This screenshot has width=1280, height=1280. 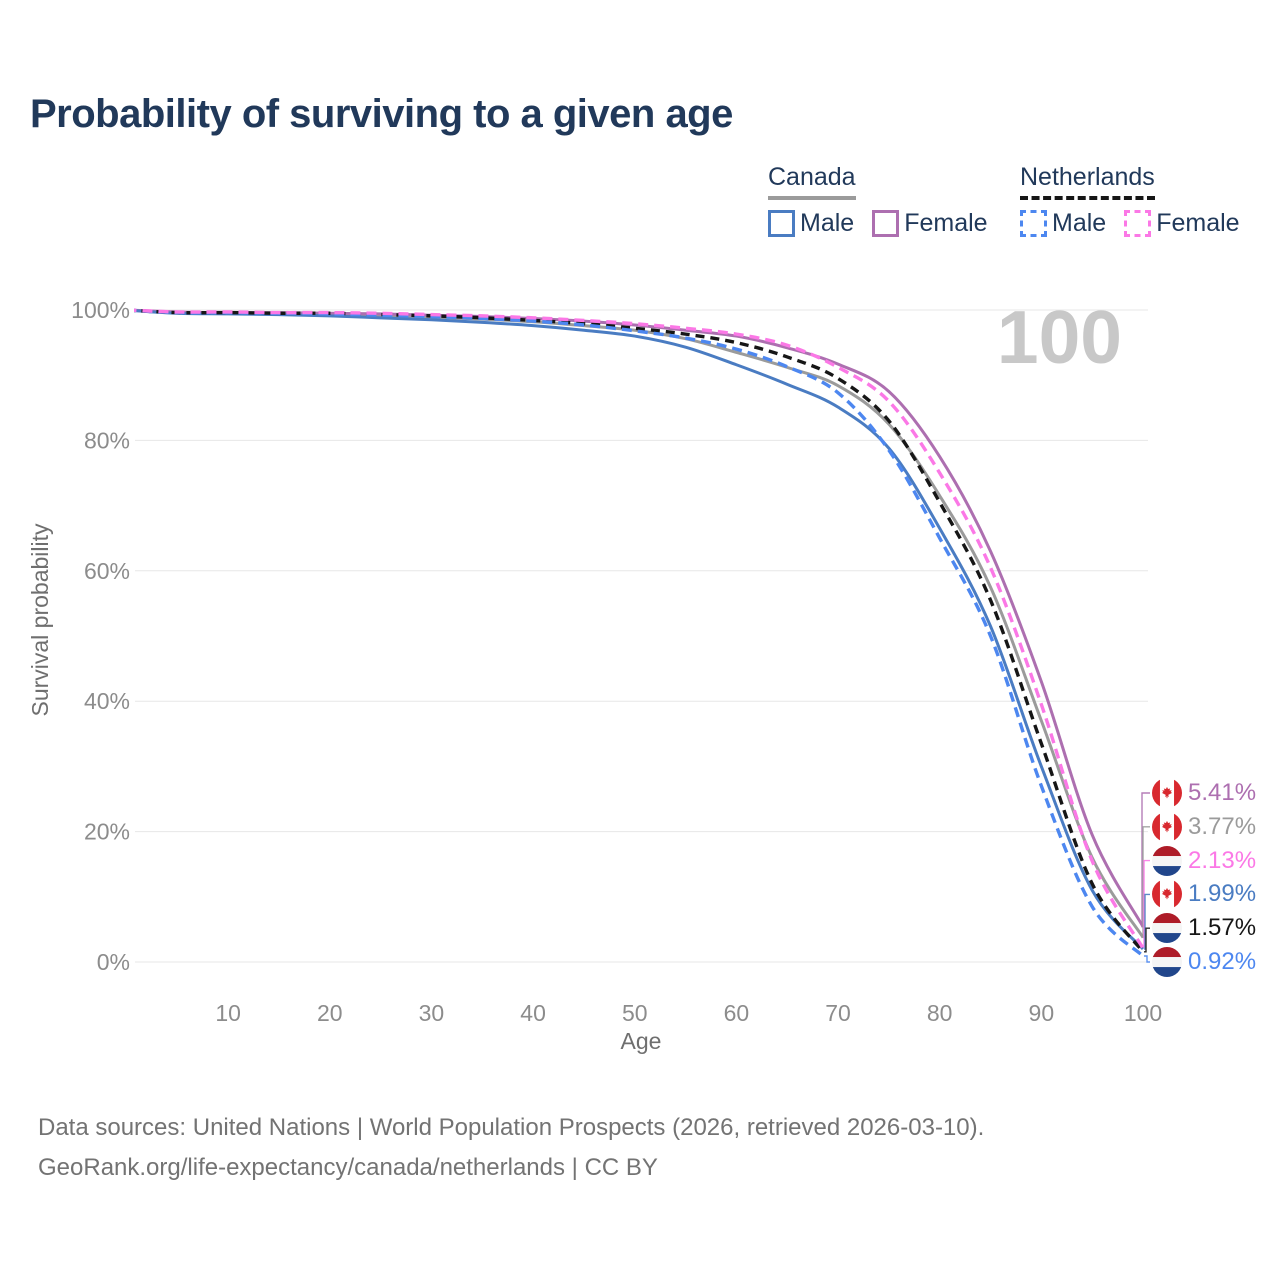 What do you see at coordinates (1222, 961) in the screenshot?
I see `end-value: 0.92%` at bounding box center [1222, 961].